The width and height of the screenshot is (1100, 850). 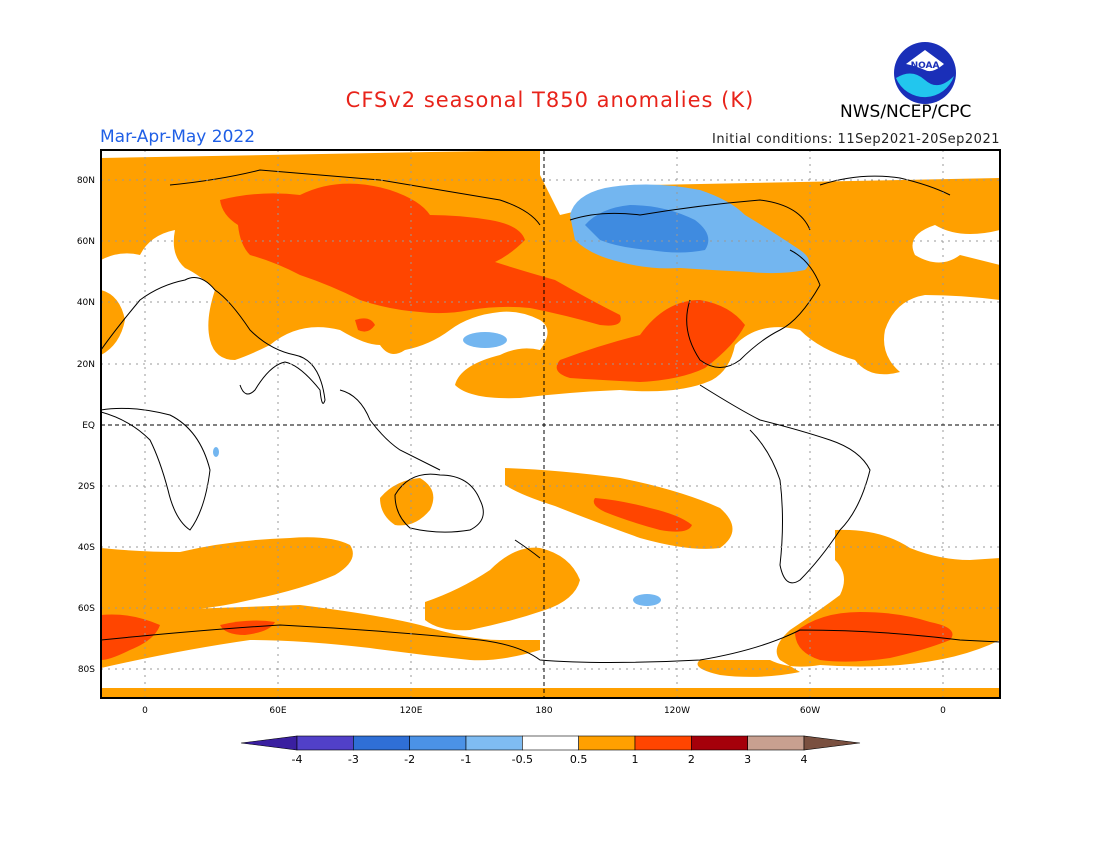 I want to click on lat-label-20s: 20S, so click(x=86, y=487).